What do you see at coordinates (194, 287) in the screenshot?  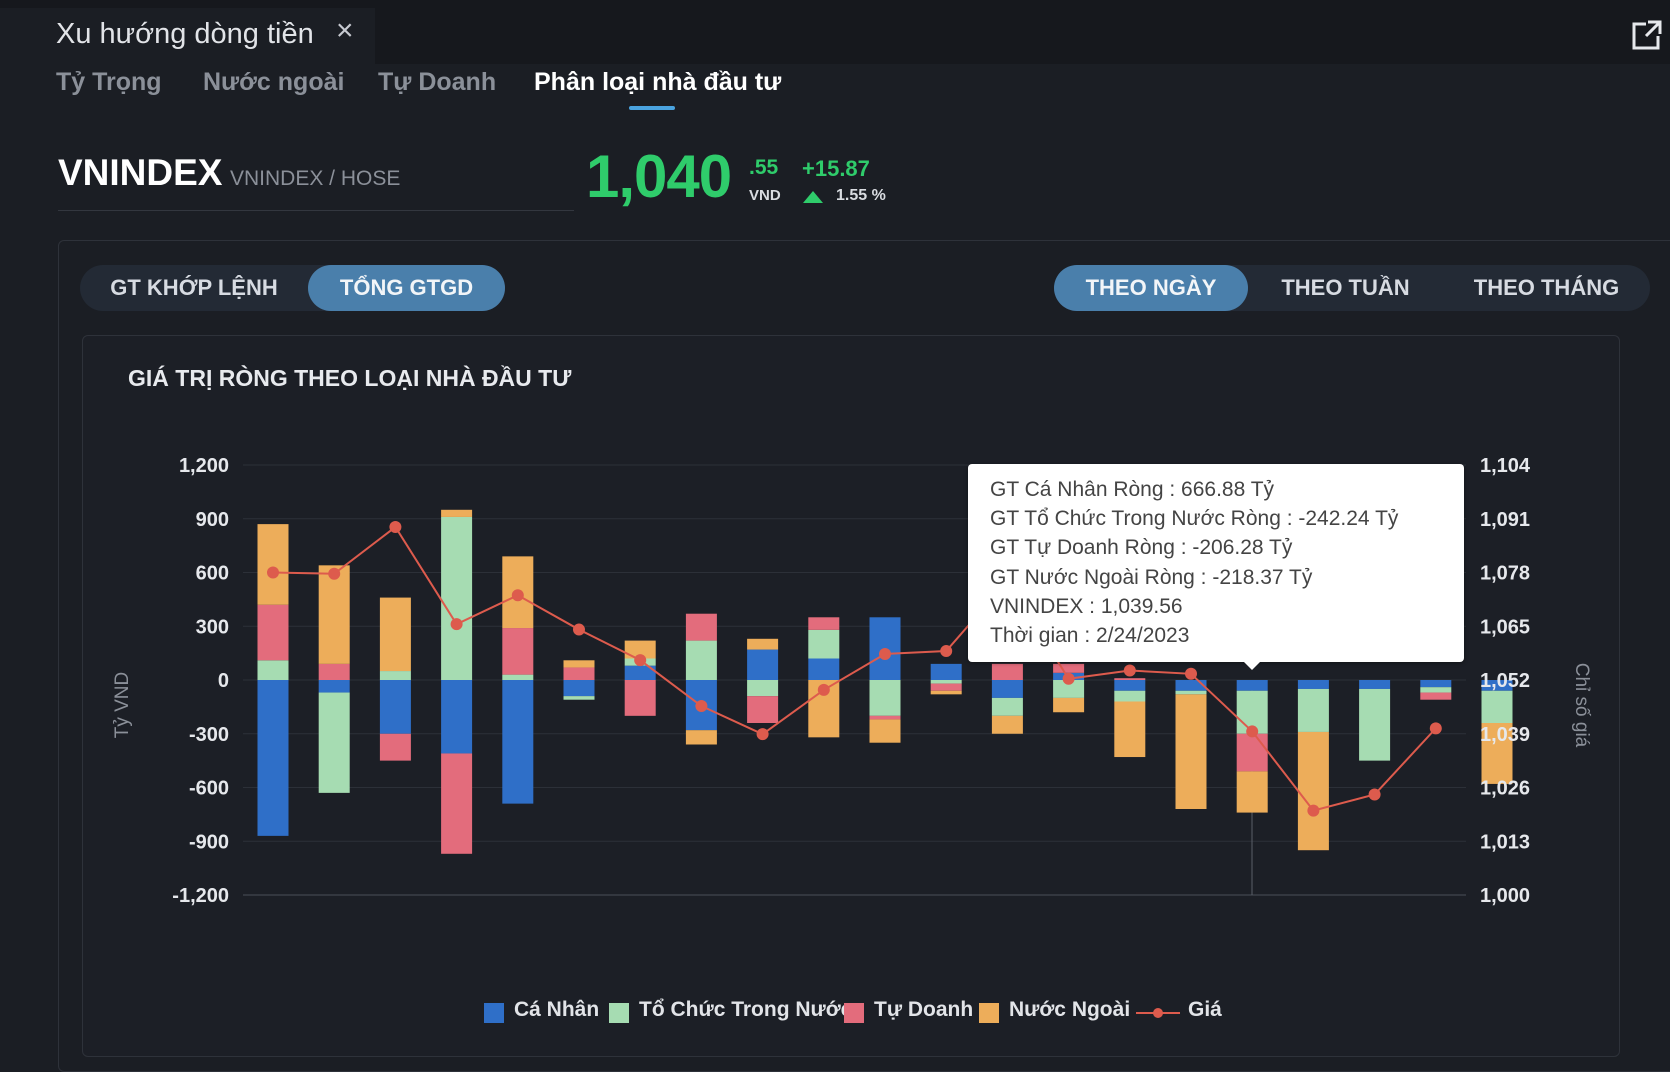 I see `gt-khop-lenh-button: GT KHỚP LỆNH` at bounding box center [194, 287].